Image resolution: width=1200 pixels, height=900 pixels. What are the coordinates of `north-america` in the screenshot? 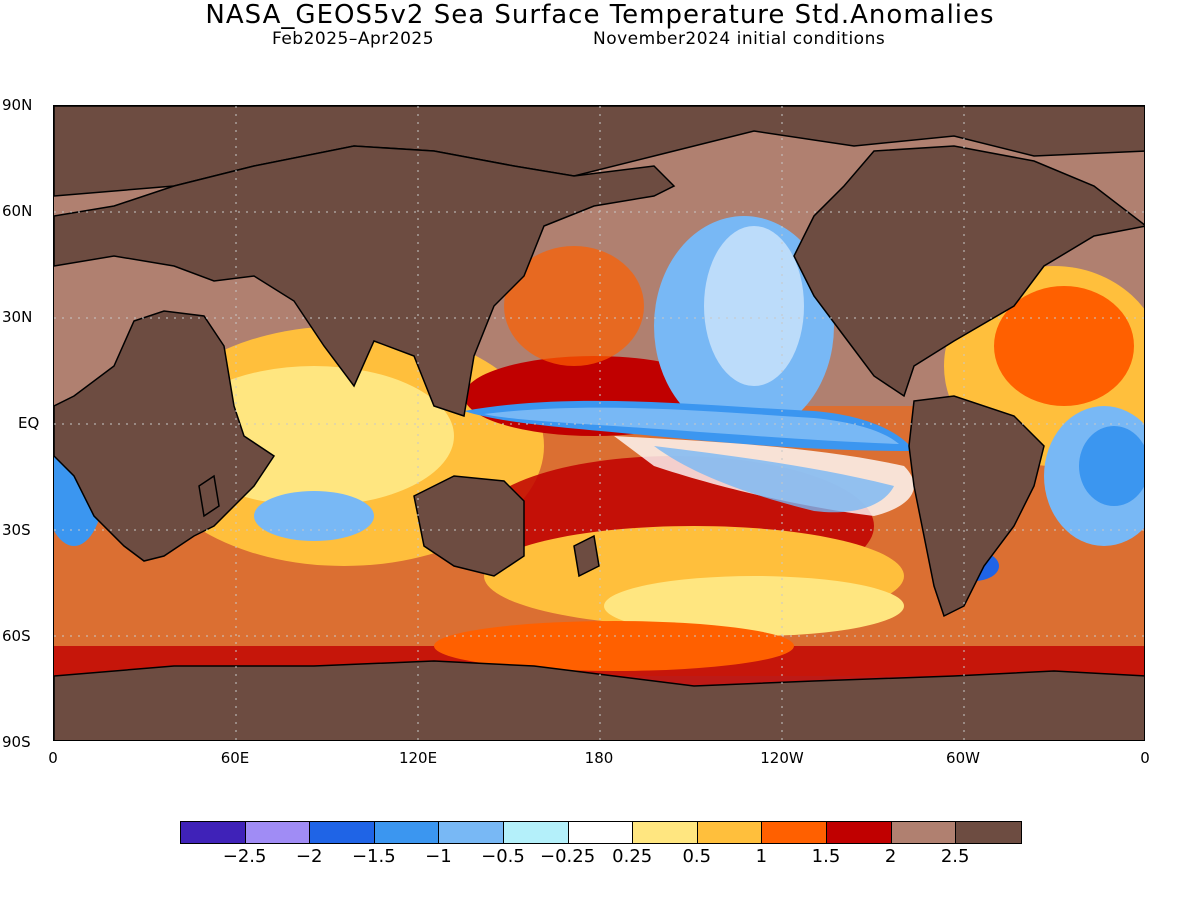 It's located at (968, 271).